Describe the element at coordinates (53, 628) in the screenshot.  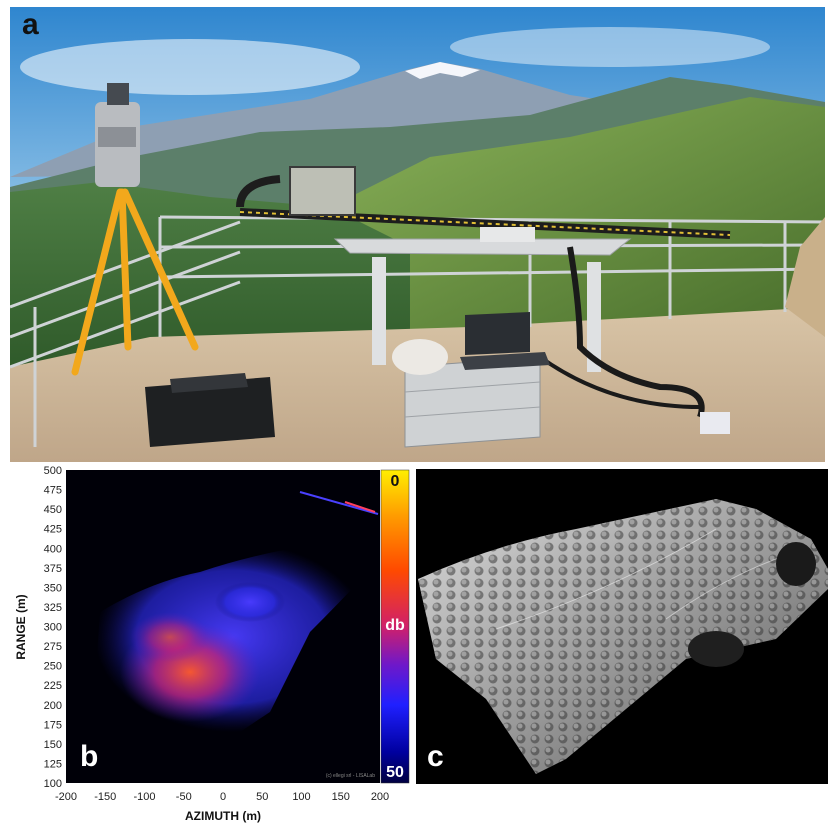
I see `y-tick-label: 300` at that location.